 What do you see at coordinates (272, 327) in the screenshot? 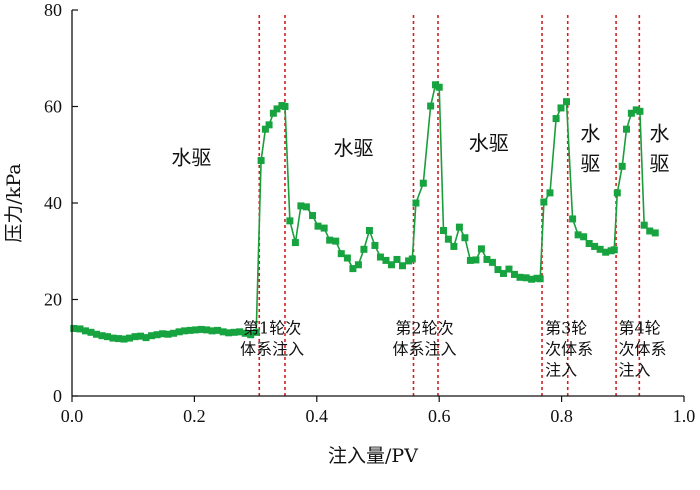
I see `annotation-line: 第1轮次` at bounding box center [272, 327].